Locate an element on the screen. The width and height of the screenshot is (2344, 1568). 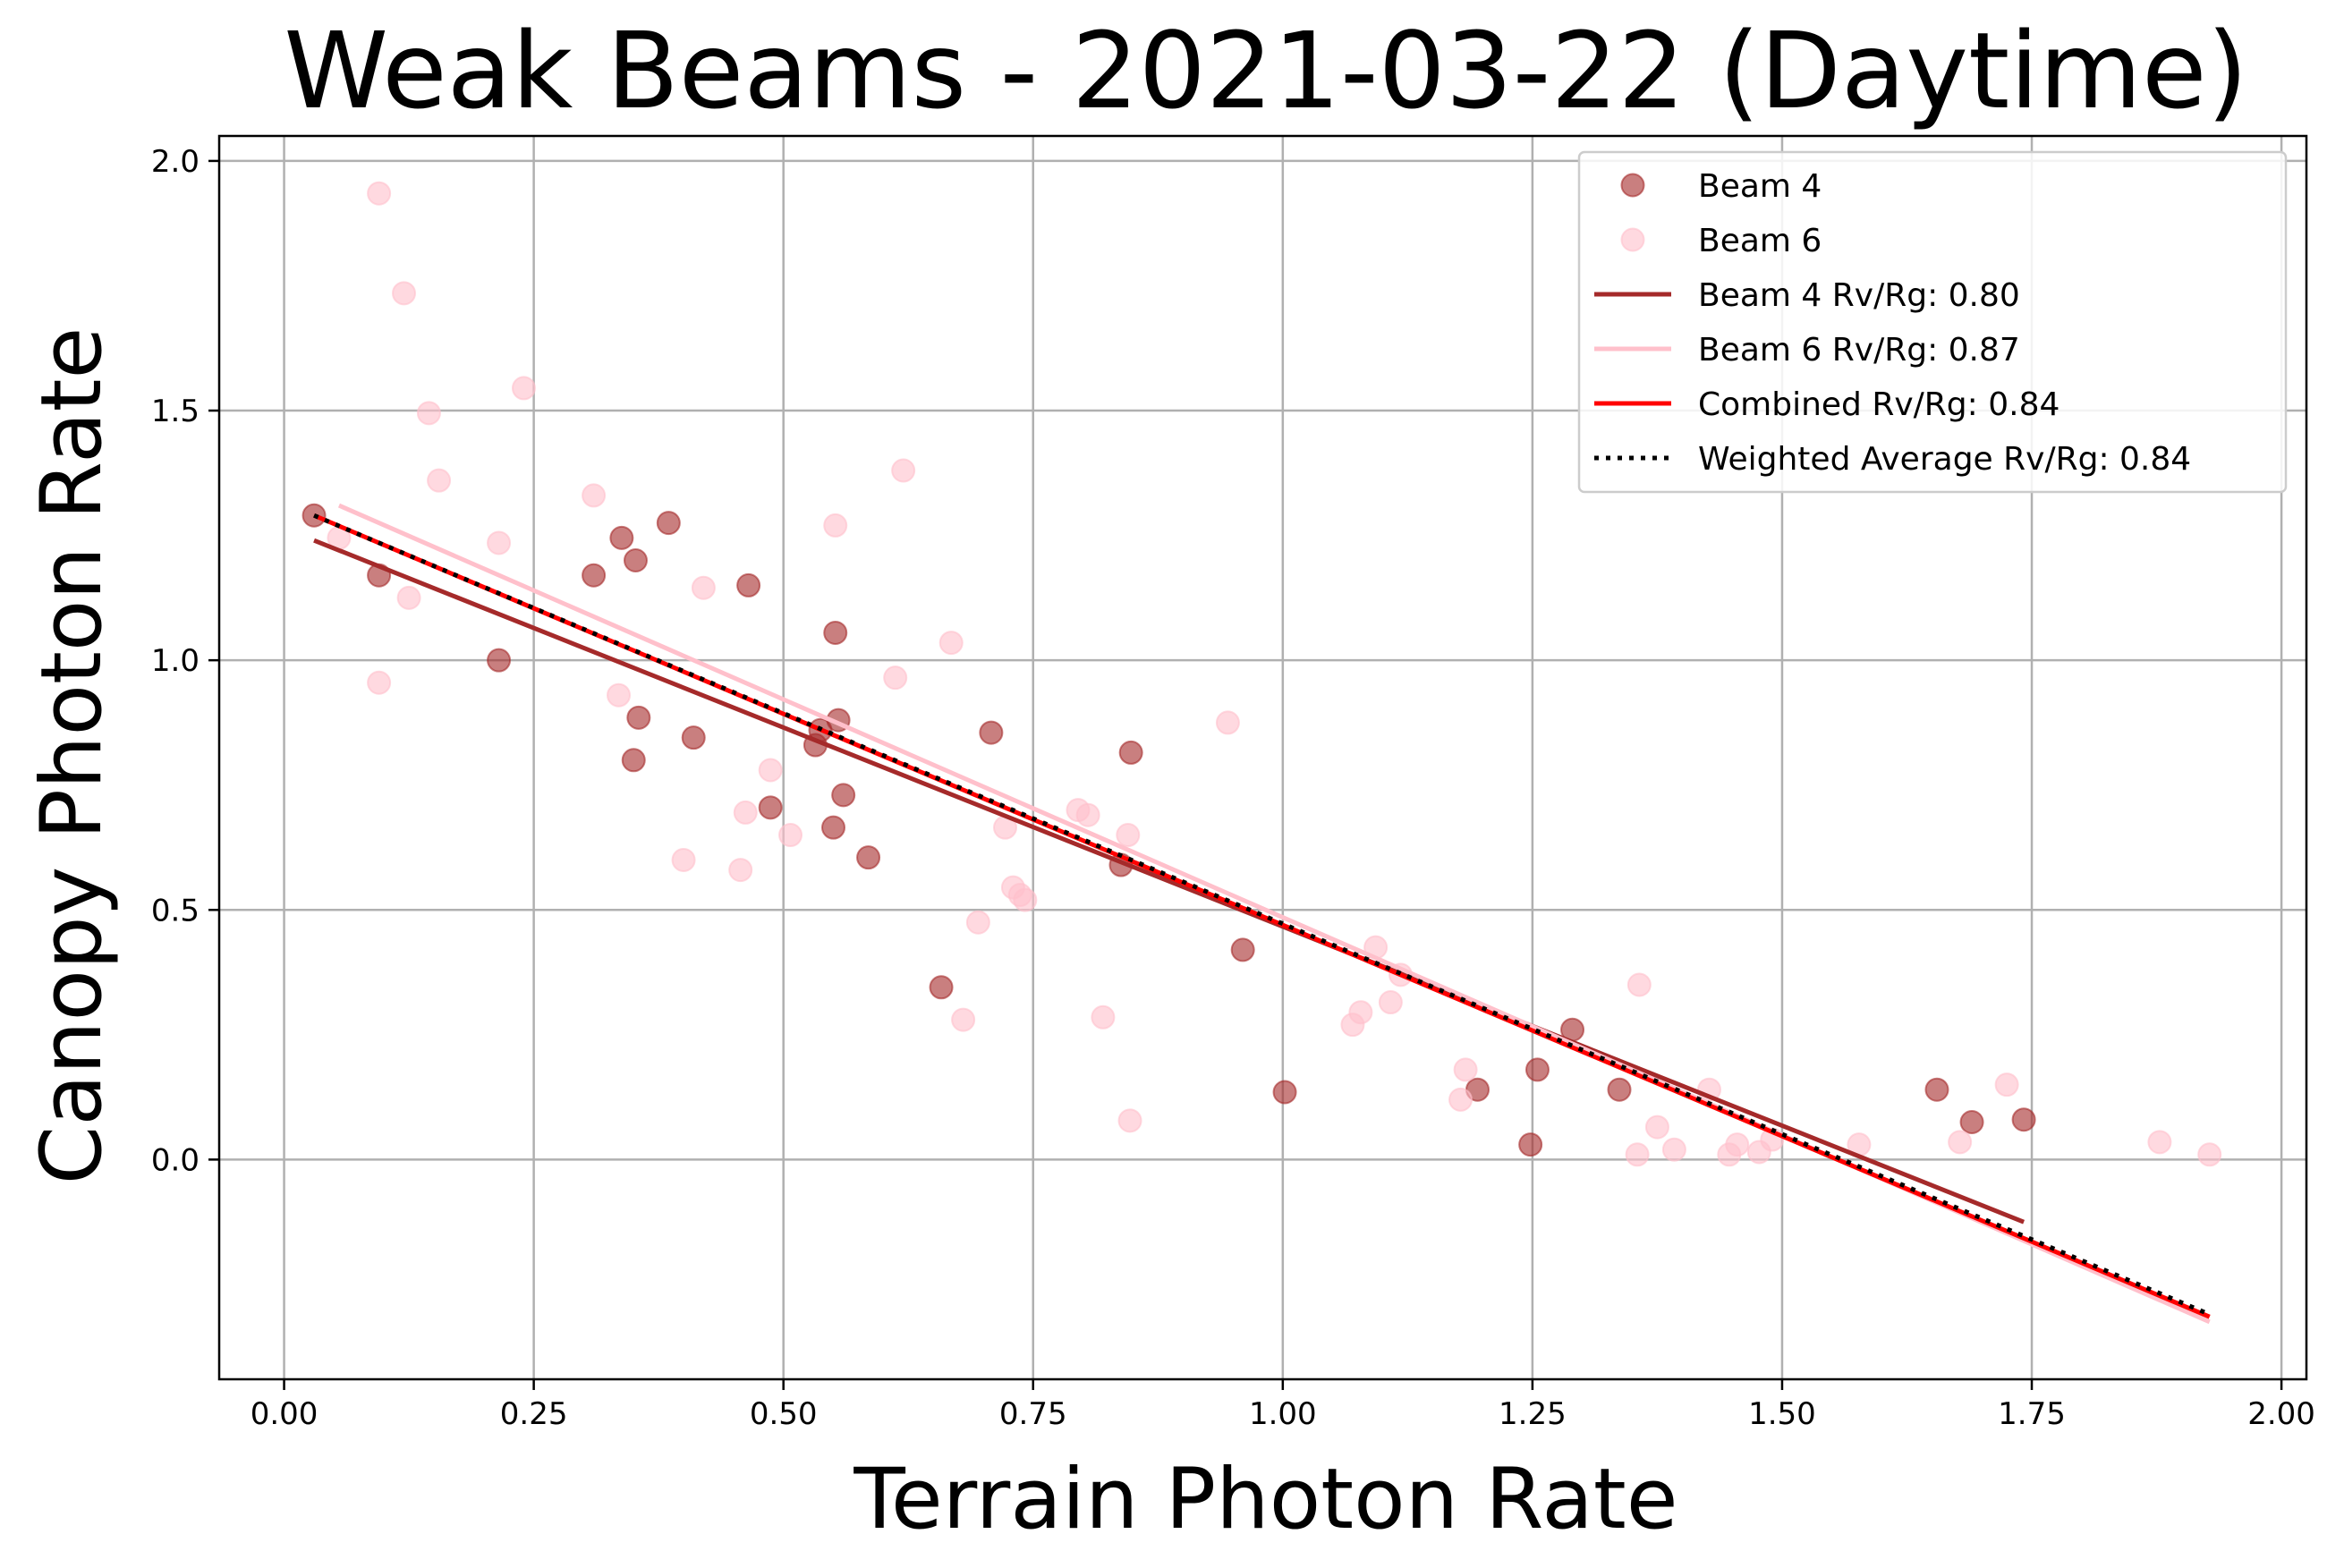
y-tick-label: 0.0 is located at coordinates (176, 1160).